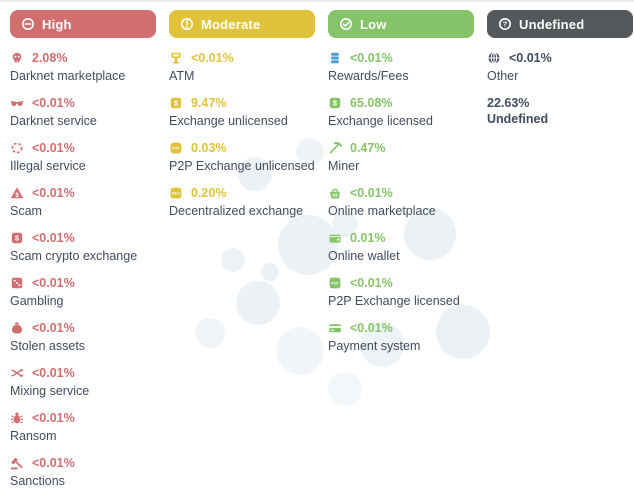 Image resolution: width=634 pixels, height=500 pixels. I want to click on svg-text: DEX, so click(176, 193).